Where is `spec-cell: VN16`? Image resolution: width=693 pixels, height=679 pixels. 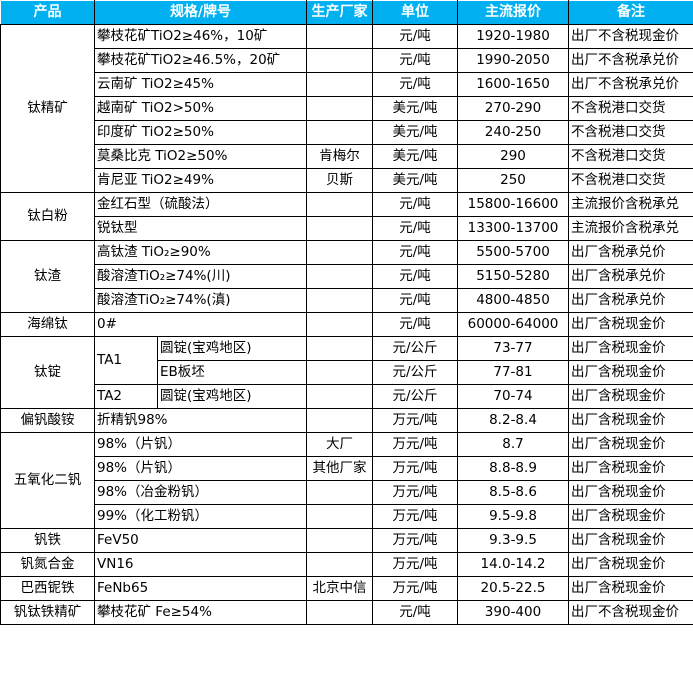
spec-cell: VN16 is located at coordinates (200, 564).